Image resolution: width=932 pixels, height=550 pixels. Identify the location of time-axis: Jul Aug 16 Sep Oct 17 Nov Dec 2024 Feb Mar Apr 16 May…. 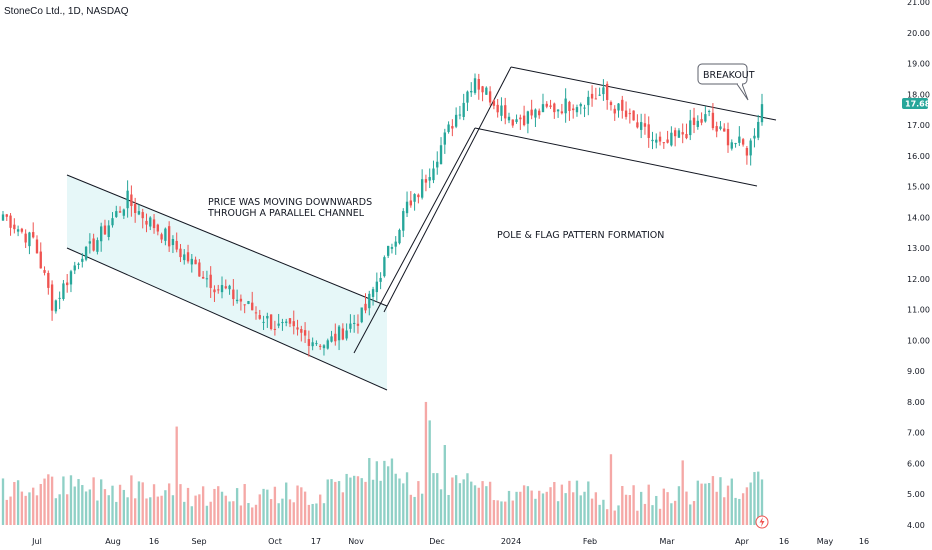
(450, 541).